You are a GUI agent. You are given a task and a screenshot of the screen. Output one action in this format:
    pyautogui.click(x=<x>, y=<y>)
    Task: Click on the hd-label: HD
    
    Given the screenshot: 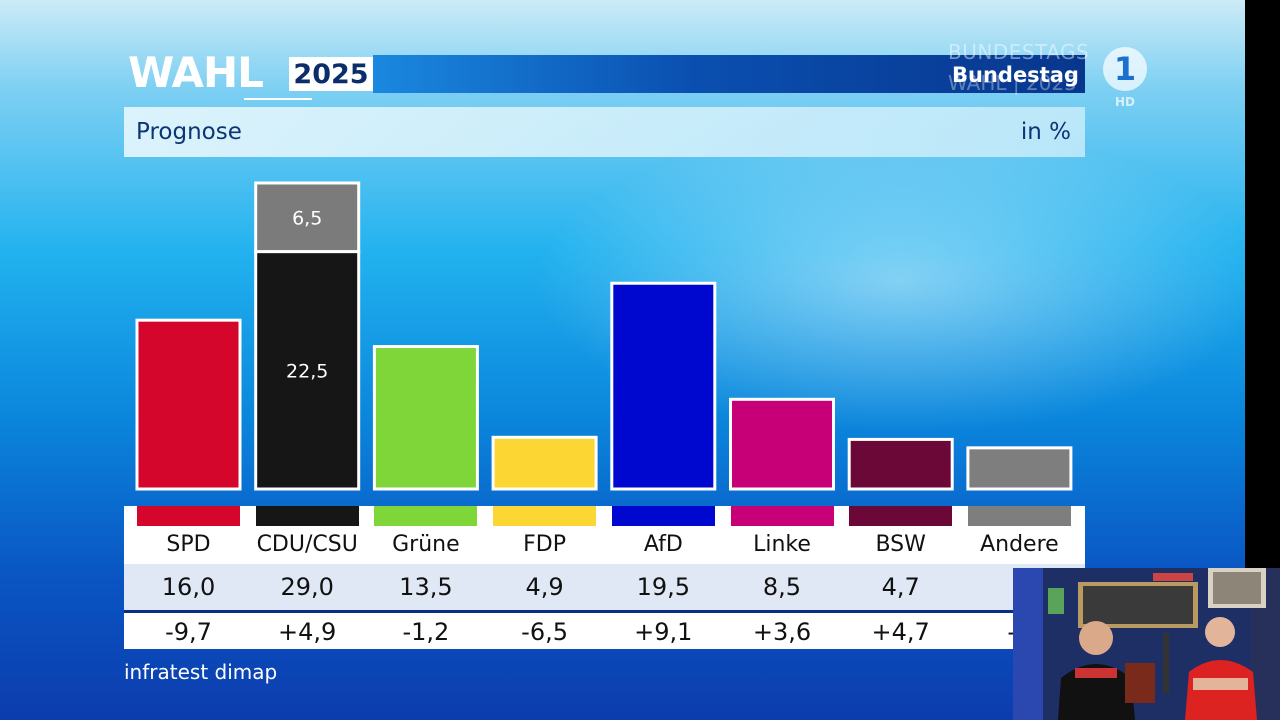 What is the action you would take?
    pyautogui.click(x=1125, y=102)
    